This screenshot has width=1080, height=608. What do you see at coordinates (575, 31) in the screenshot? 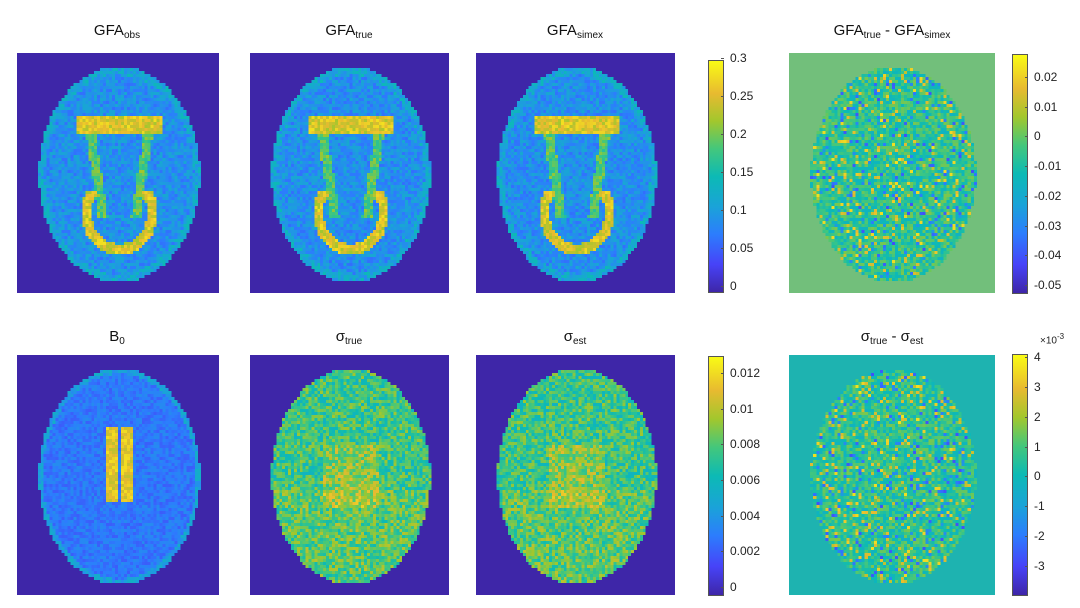
I see `title-gfa-simex: GFAsimex` at bounding box center [575, 31].